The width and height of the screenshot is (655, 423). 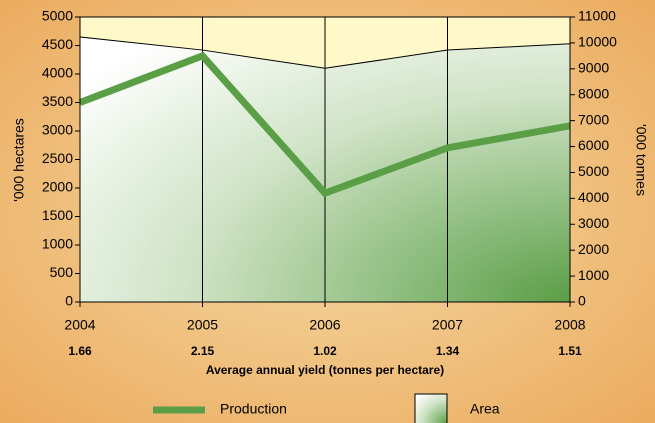 What do you see at coordinates (593, 171) in the screenshot?
I see `y2-tick-label: 5000` at bounding box center [593, 171].